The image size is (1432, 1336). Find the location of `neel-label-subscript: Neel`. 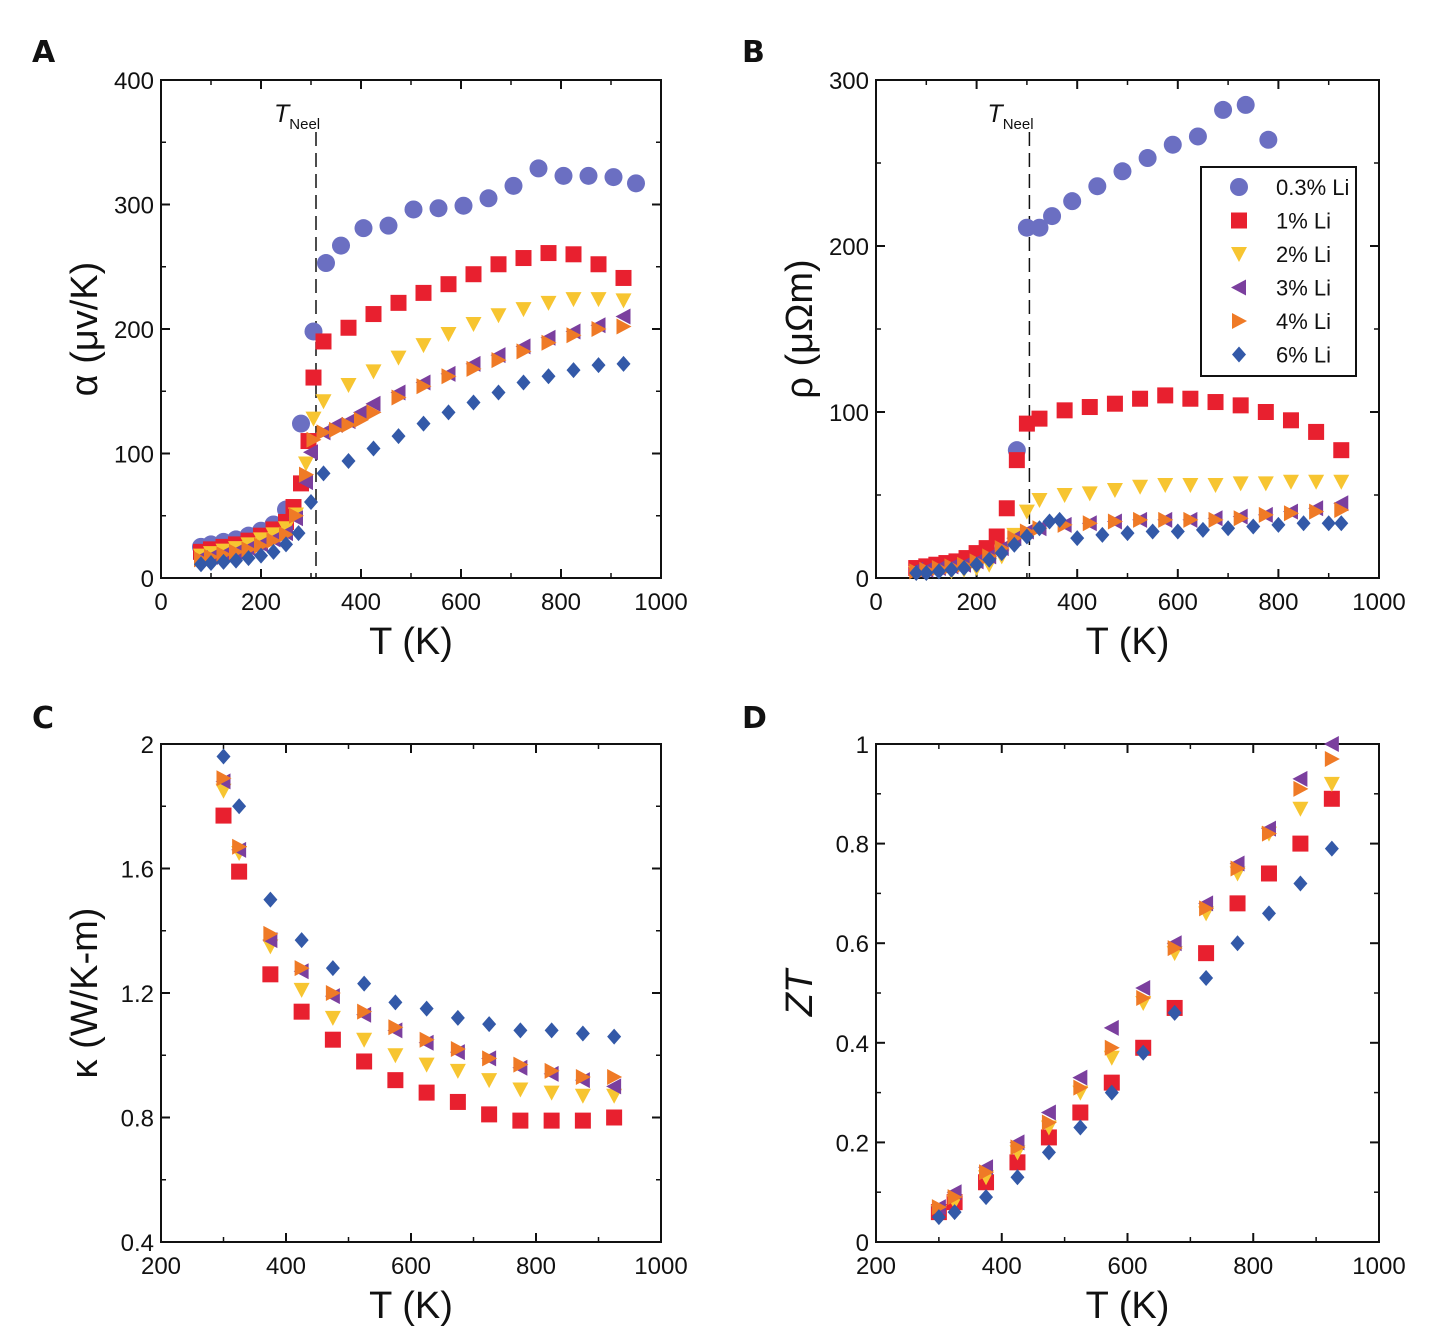

neel-label-subscript: Neel is located at coordinates (304, 124).